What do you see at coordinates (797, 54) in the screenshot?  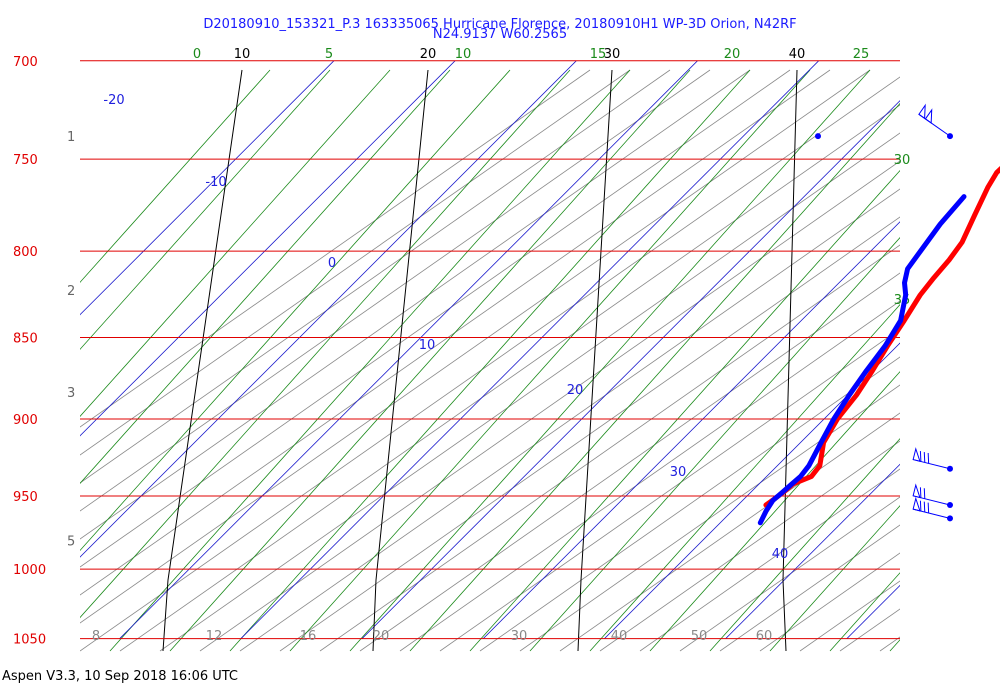 I see `mixing-ratio-top-label: 40` at bounding box center [797, 54].